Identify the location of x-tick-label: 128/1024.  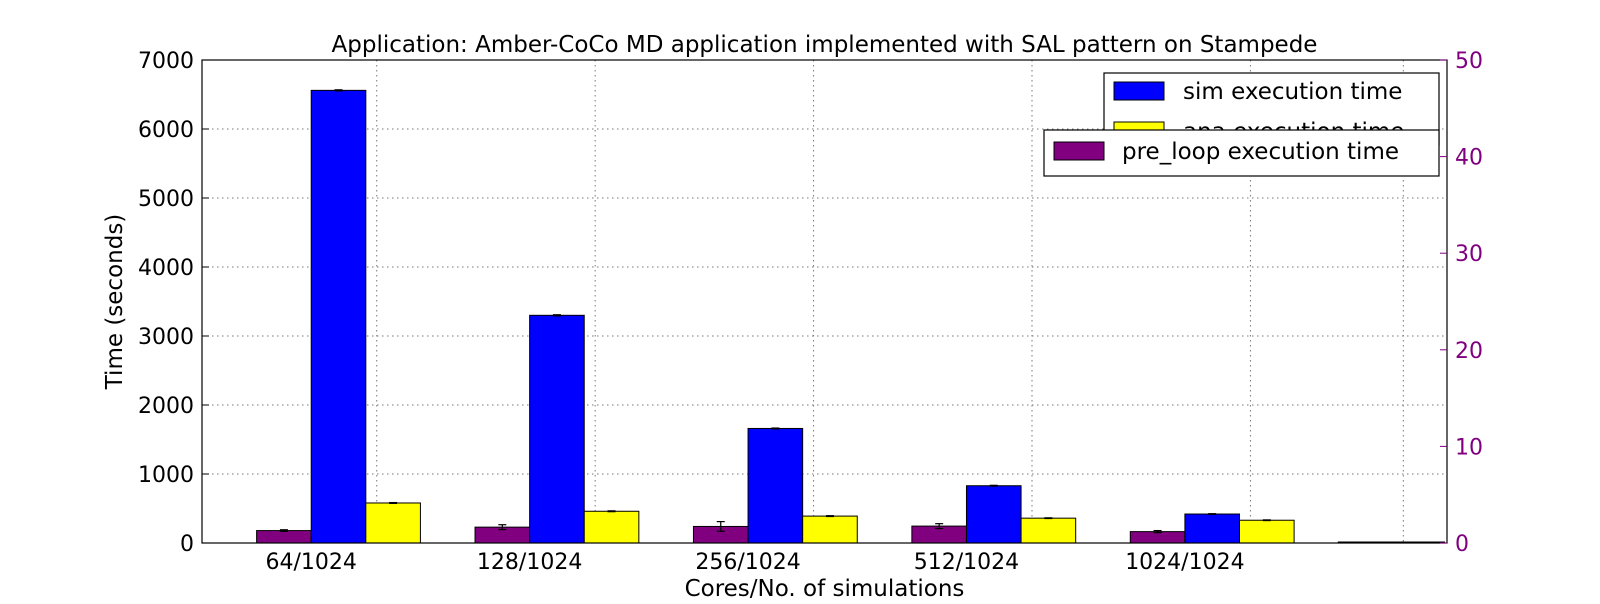
(529, 562).